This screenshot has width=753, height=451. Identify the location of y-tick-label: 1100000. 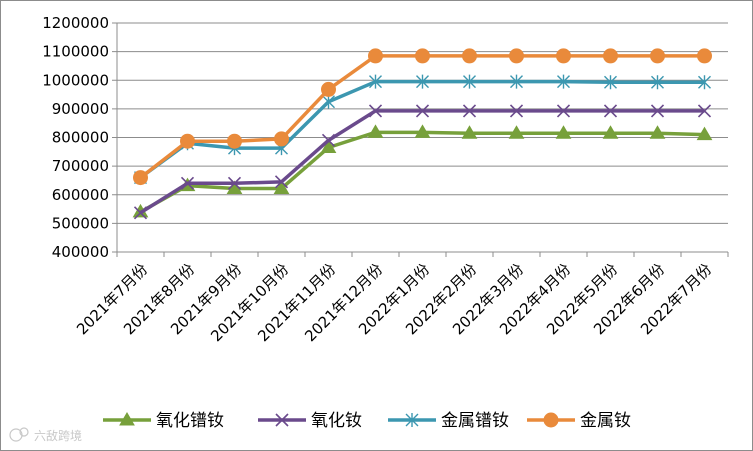
(75, 52).